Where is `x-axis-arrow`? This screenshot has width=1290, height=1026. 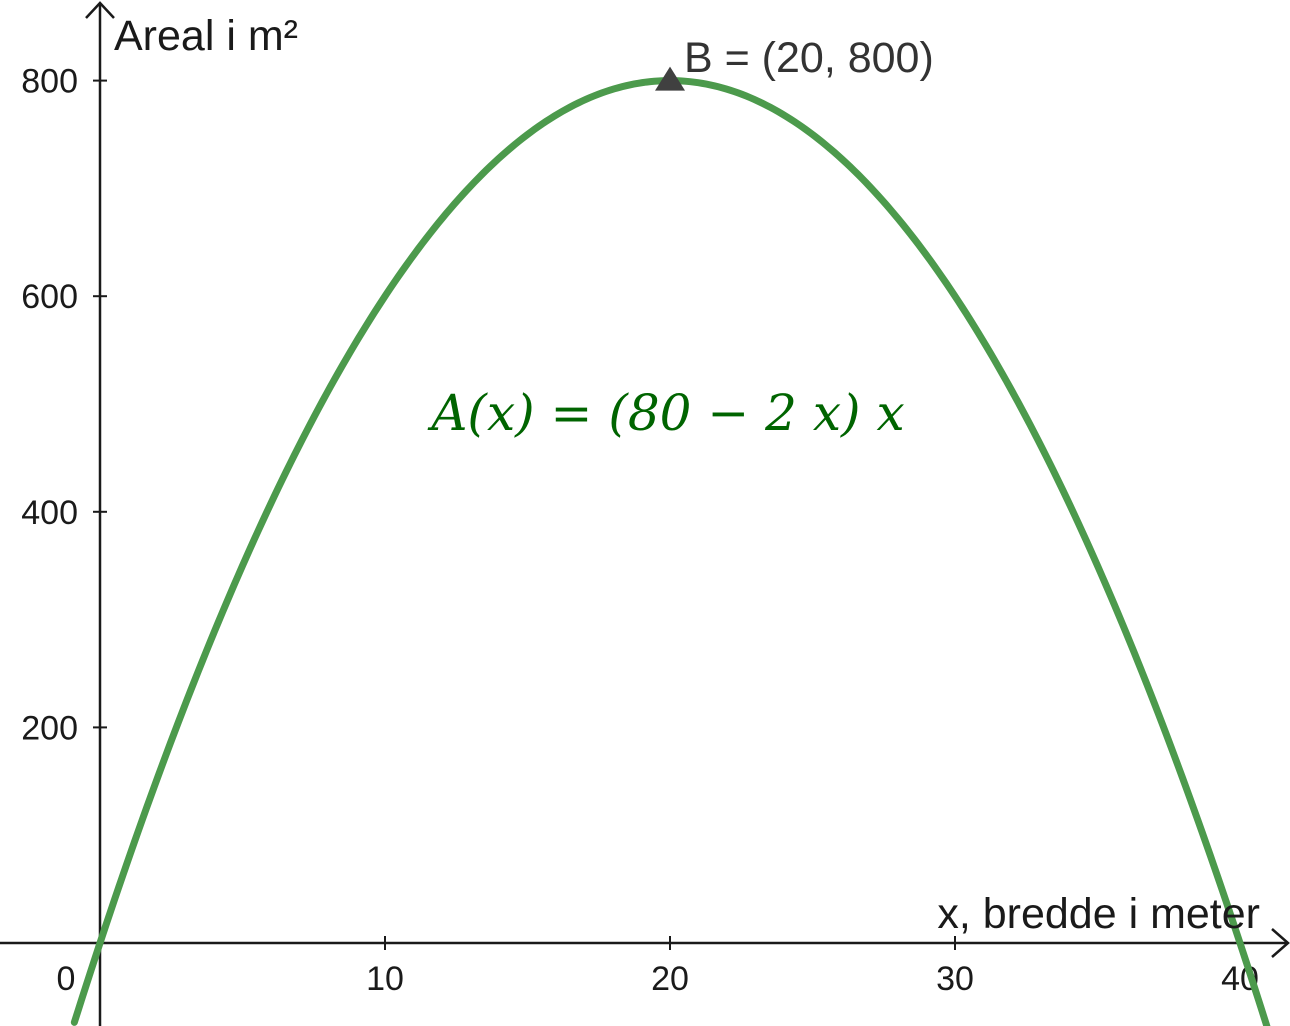 x-axis-arrow is located at coordinates (1280, 943).